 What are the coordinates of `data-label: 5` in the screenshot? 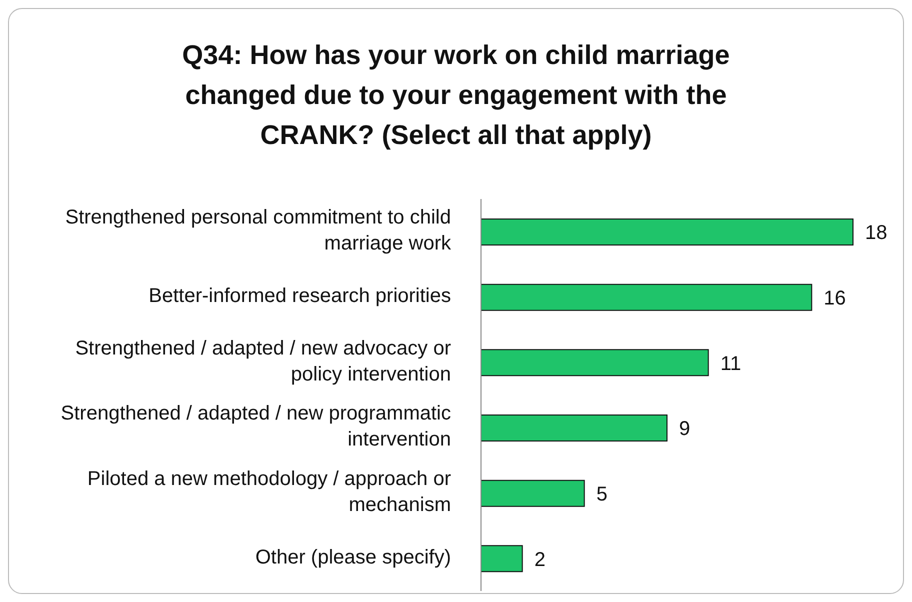 It's located at (602, 494).